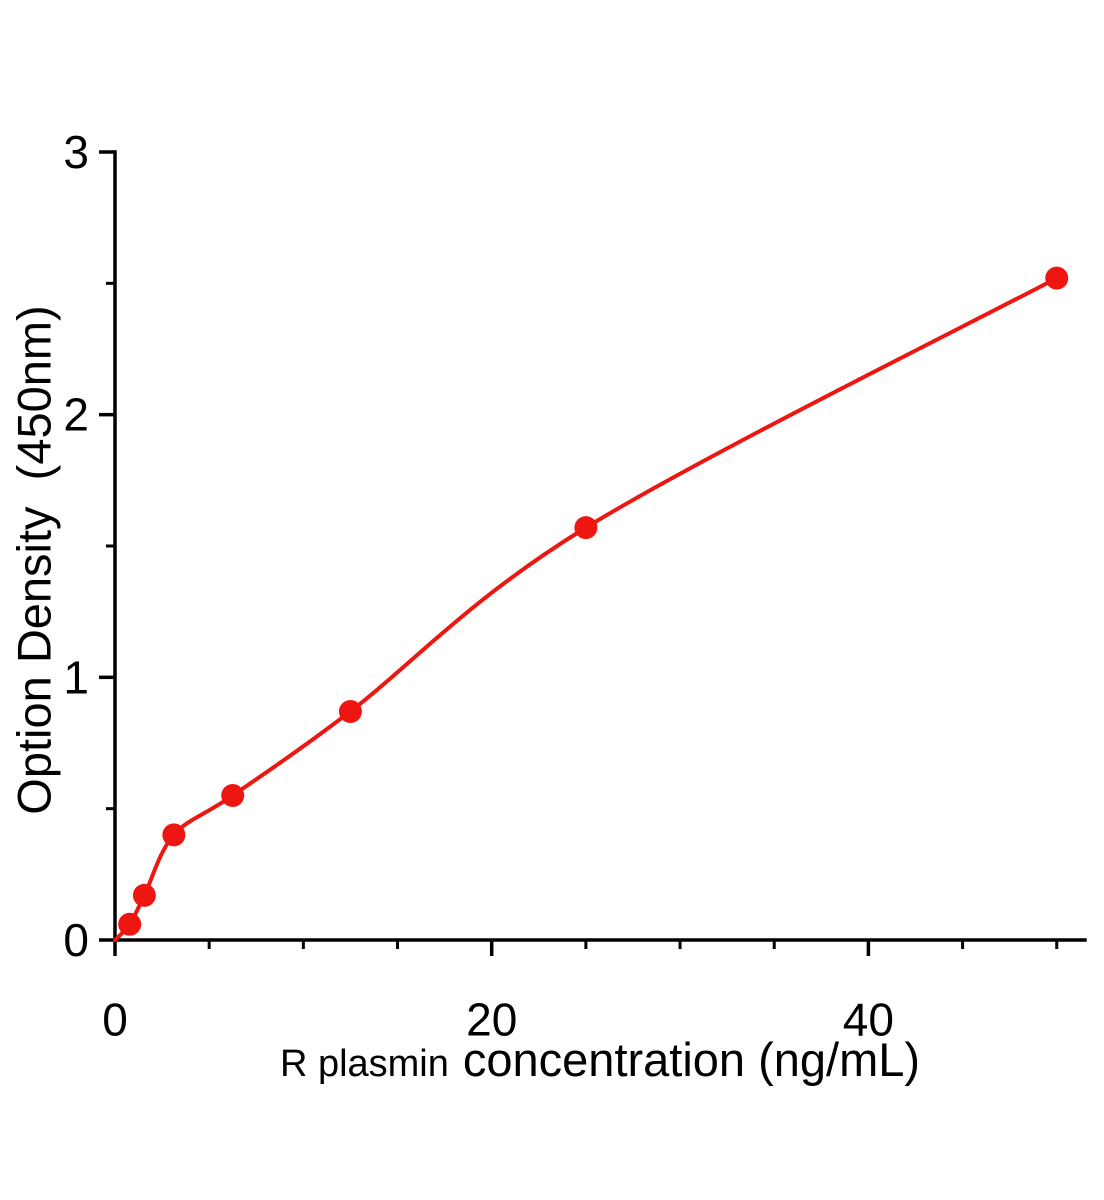  Describe the element at coordinates (691, 1059) in the screenshot. I see `x-axis-title-main: concentration (ng/mL)` at that location.